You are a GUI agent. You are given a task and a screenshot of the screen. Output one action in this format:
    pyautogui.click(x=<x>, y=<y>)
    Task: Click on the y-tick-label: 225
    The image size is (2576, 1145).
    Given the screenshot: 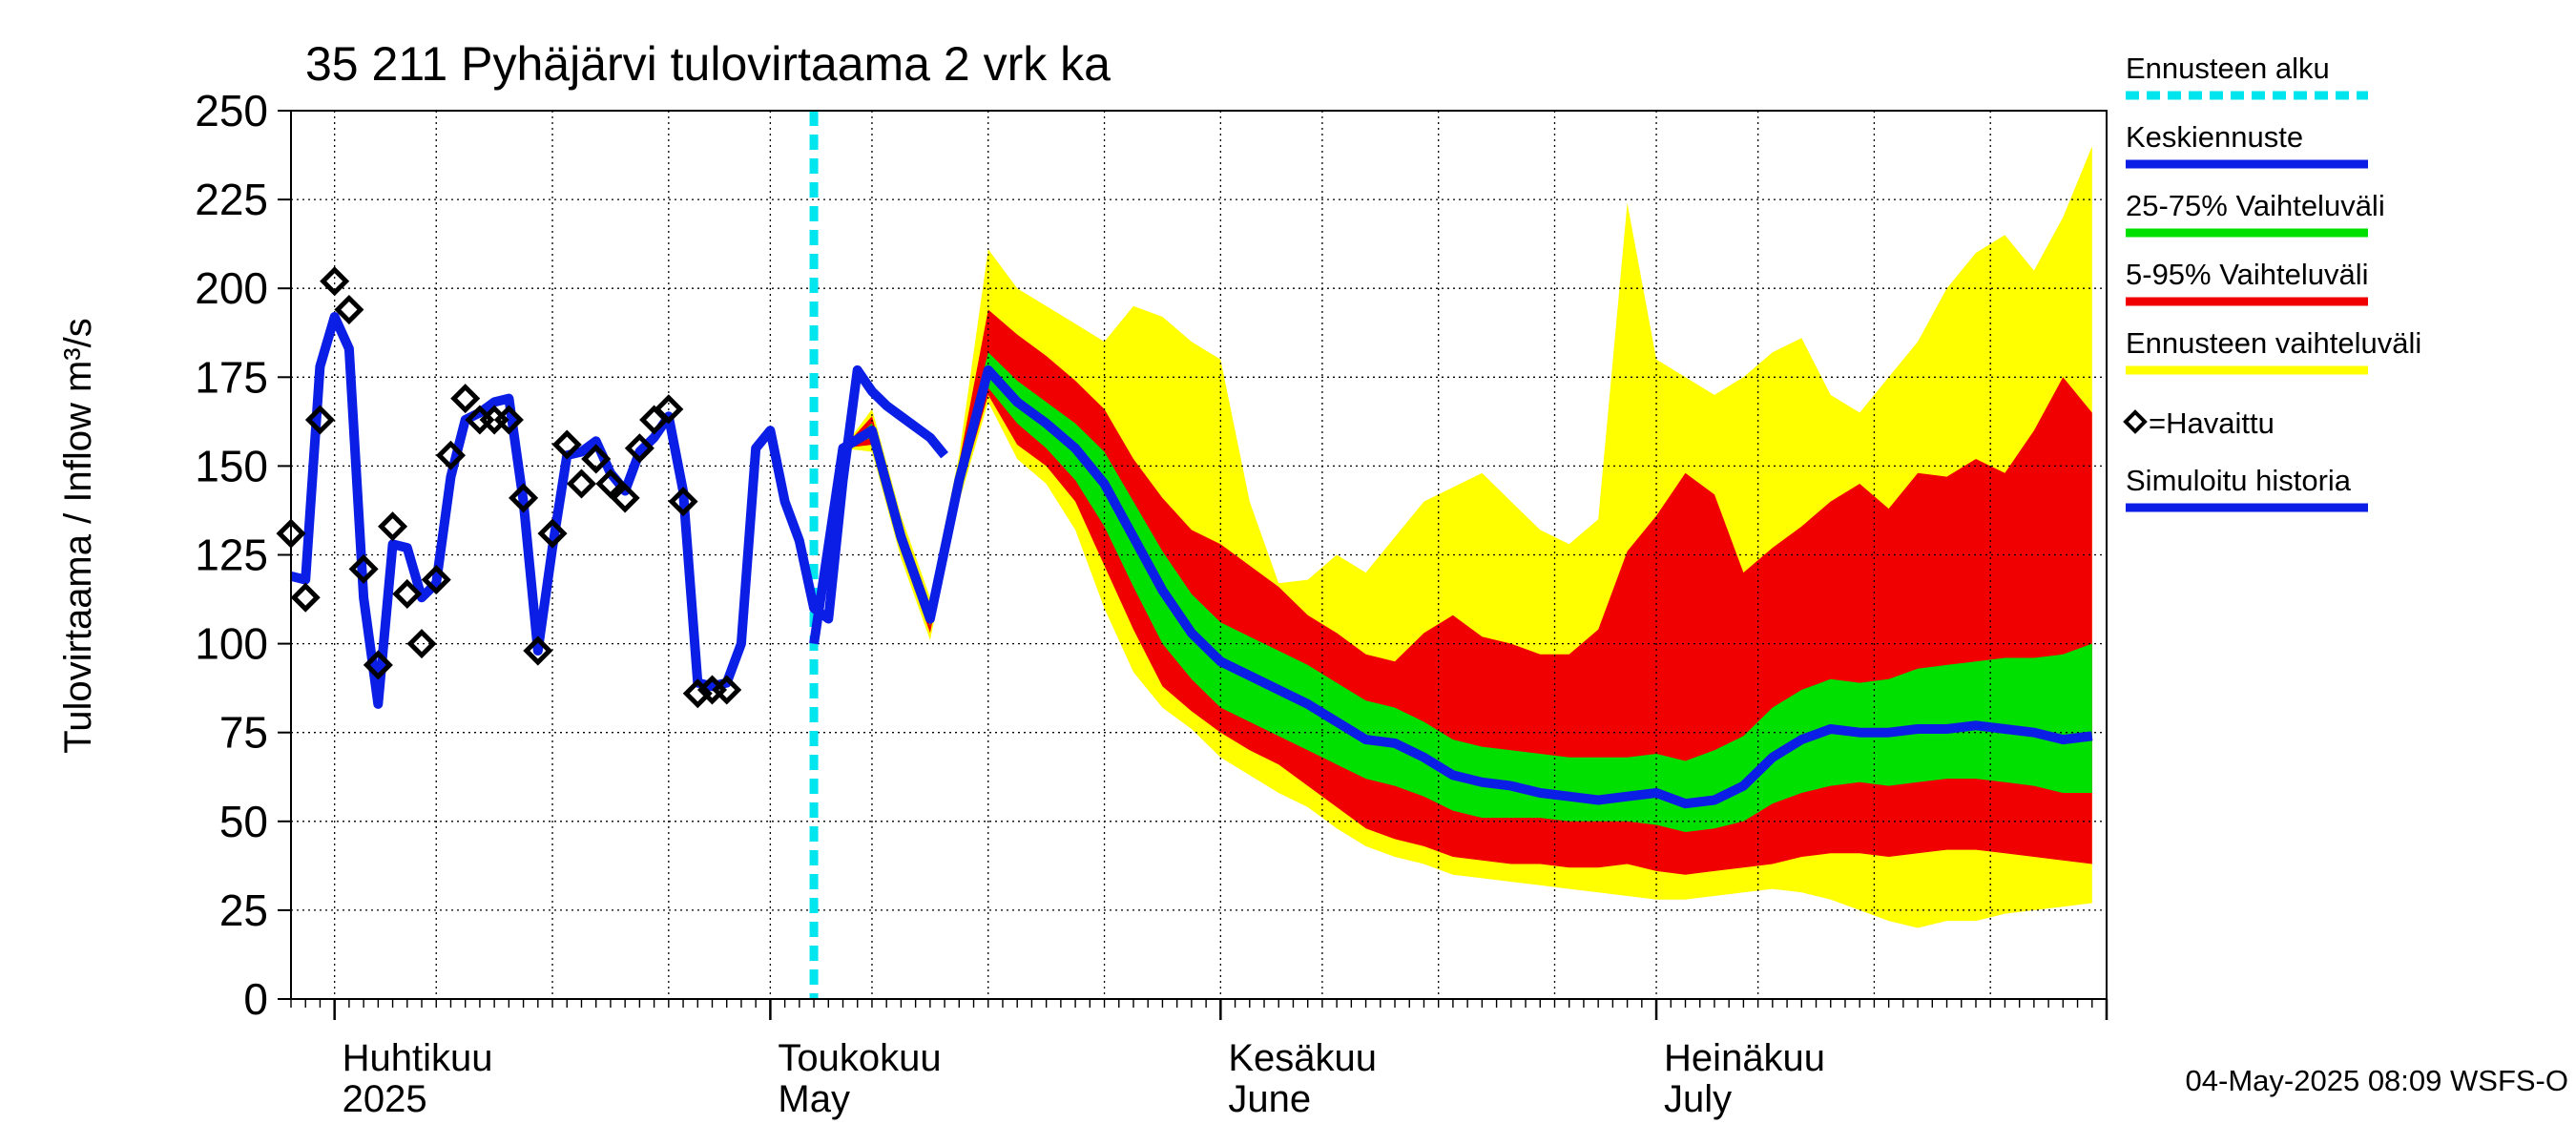 What is the action you would take?
    pyautogui.click(x=231, y=199)
    